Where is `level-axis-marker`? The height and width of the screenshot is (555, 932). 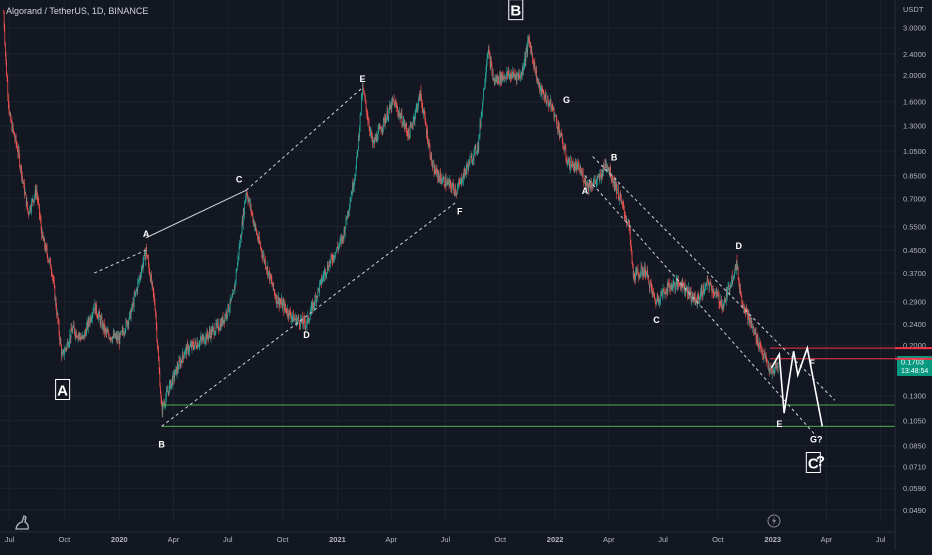
level-axis-marker is located at coordinates (913, 348).